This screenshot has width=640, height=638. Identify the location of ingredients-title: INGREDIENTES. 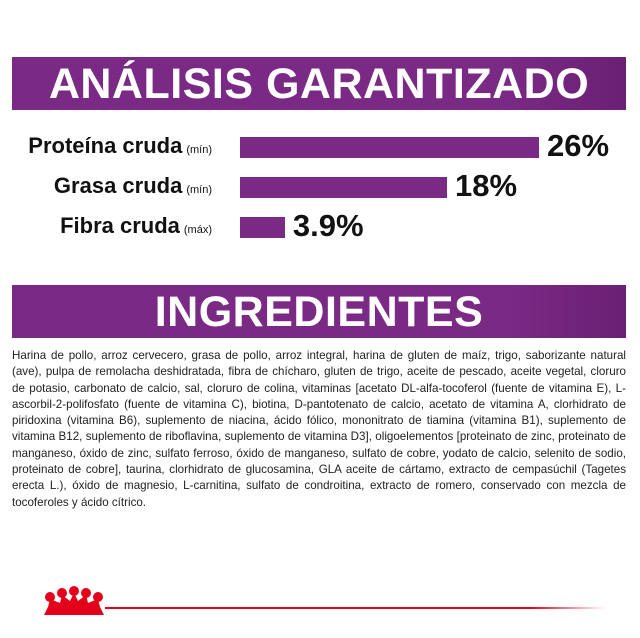
(319, 311).